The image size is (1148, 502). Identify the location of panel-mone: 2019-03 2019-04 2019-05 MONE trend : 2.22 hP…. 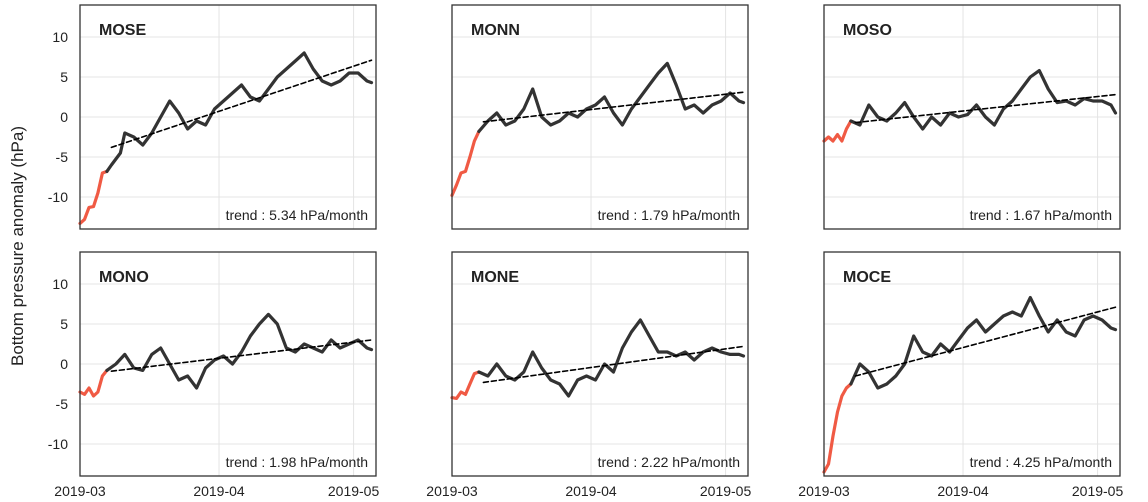
(589, 375).